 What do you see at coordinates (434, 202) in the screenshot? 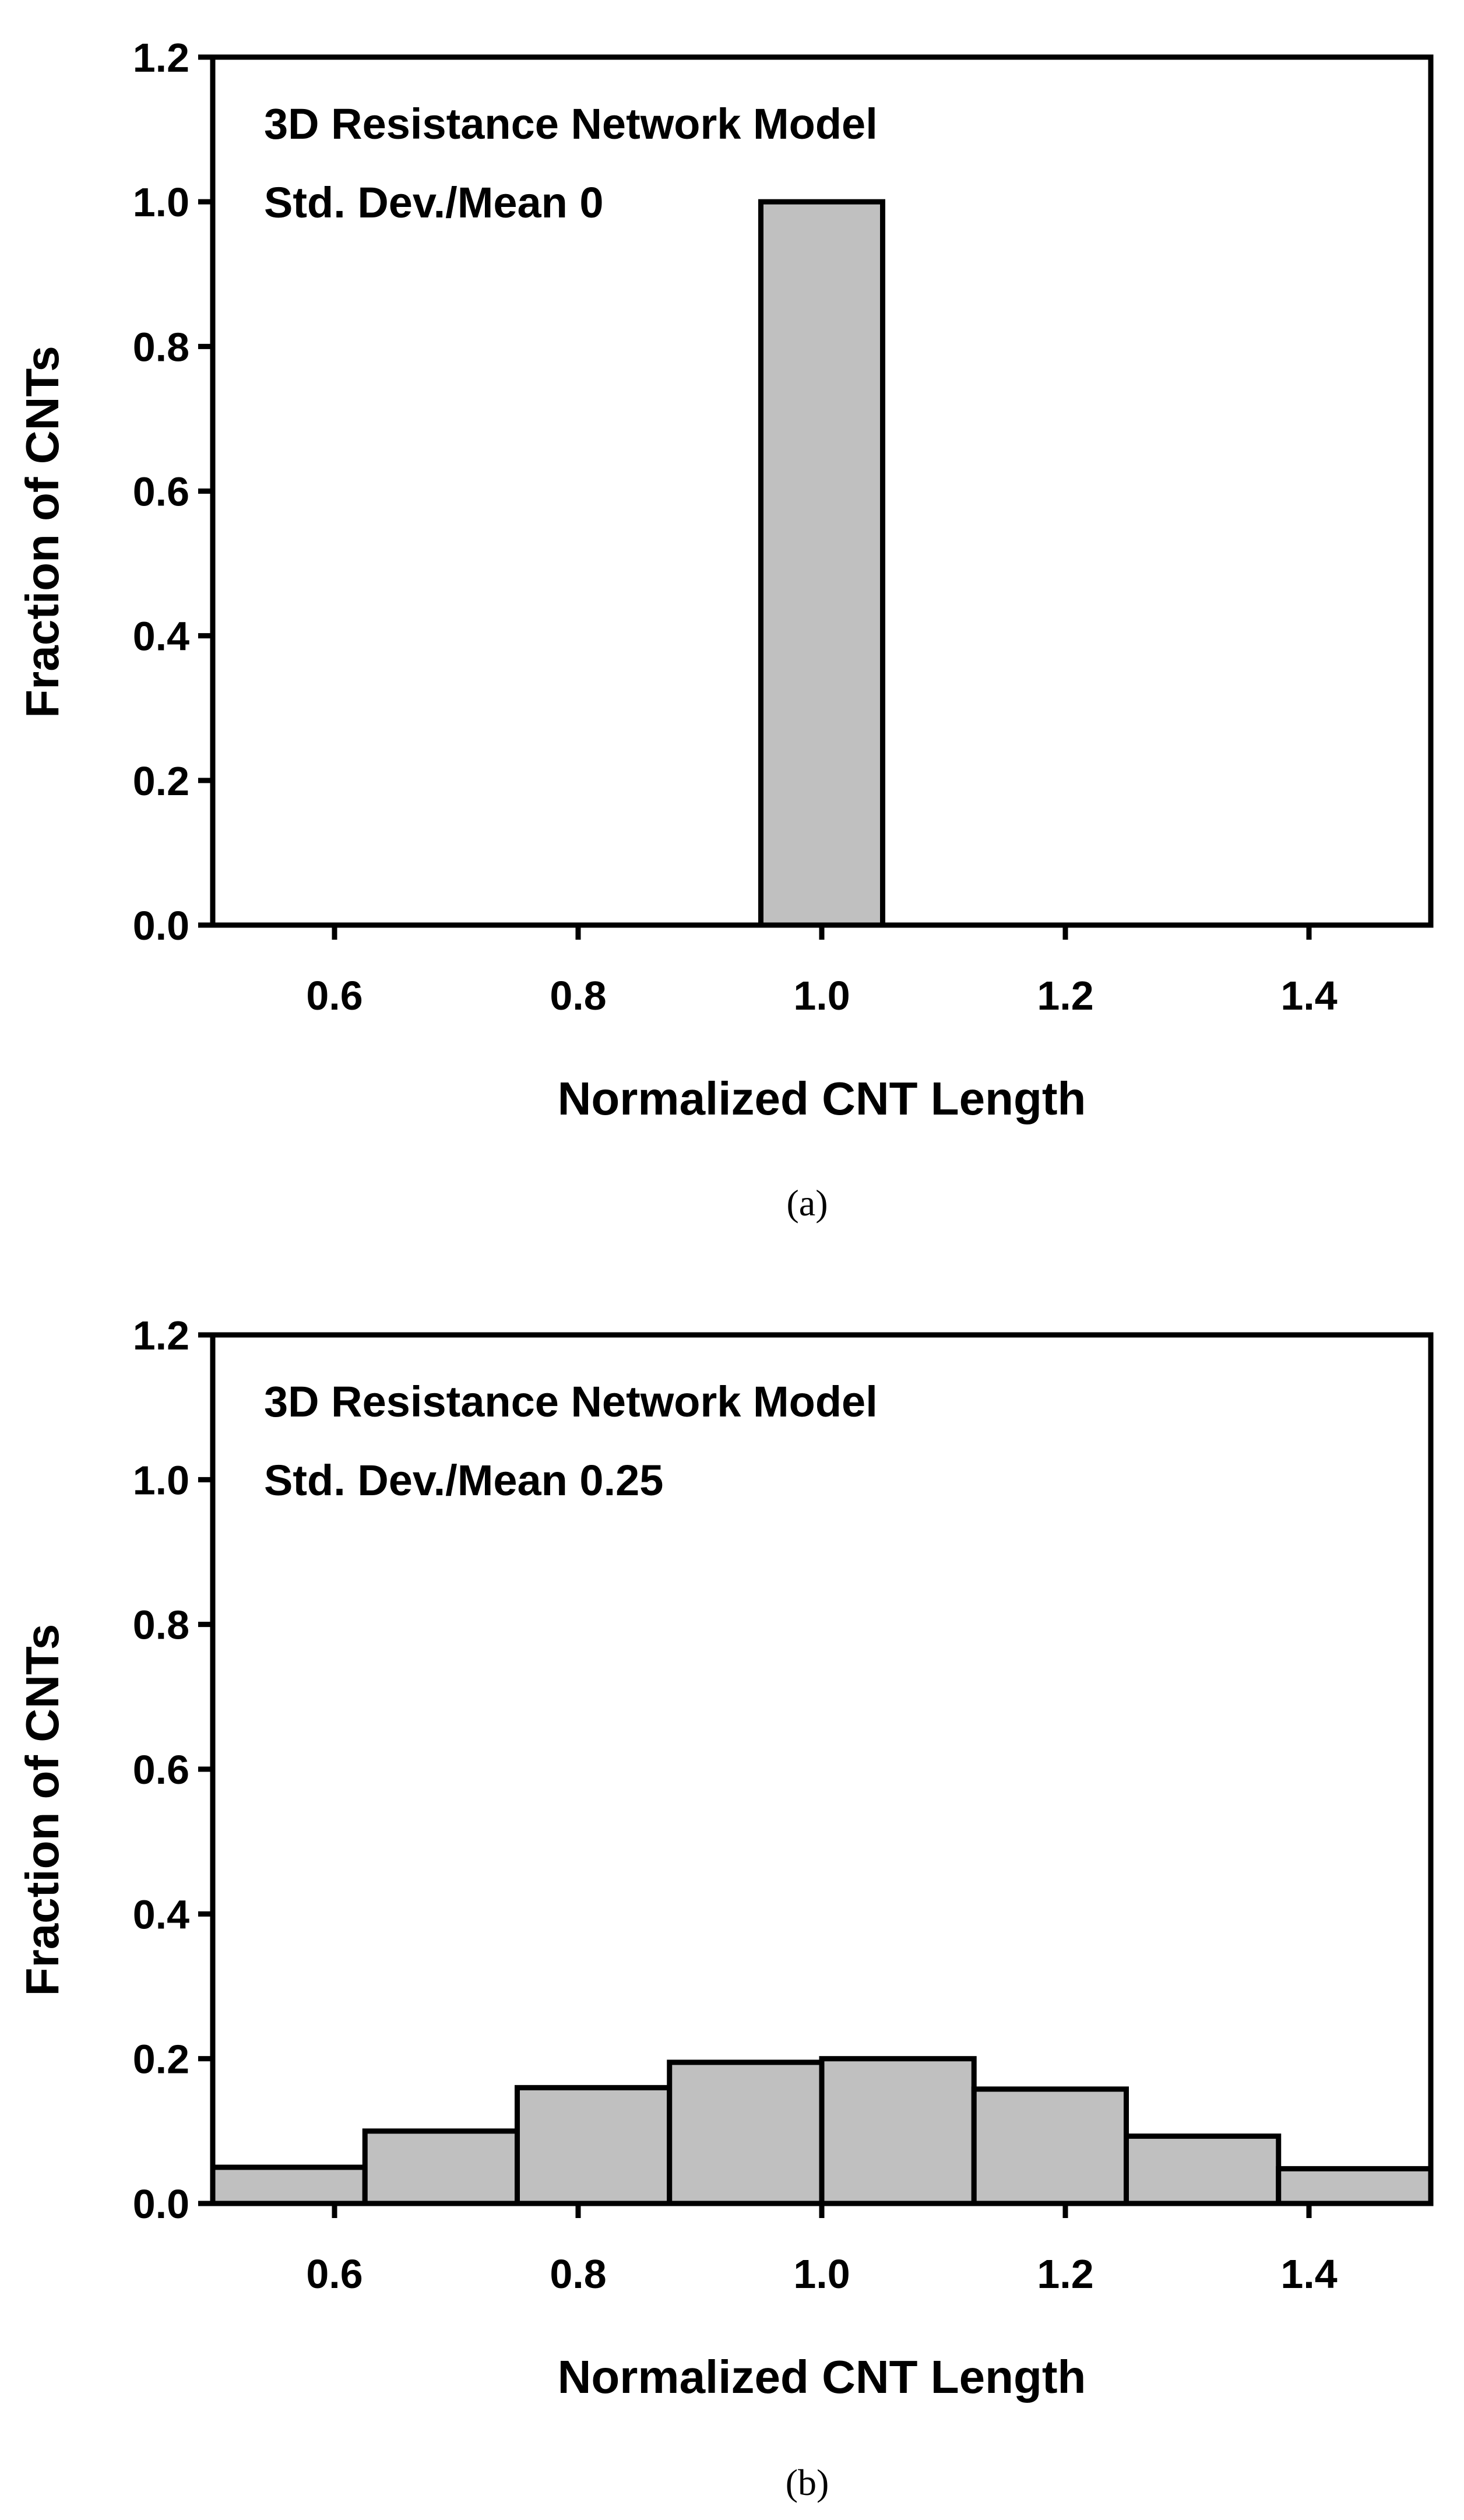
I see `annotation-line: Std. Dev./Mean 0` at bounding box center [434, 202].